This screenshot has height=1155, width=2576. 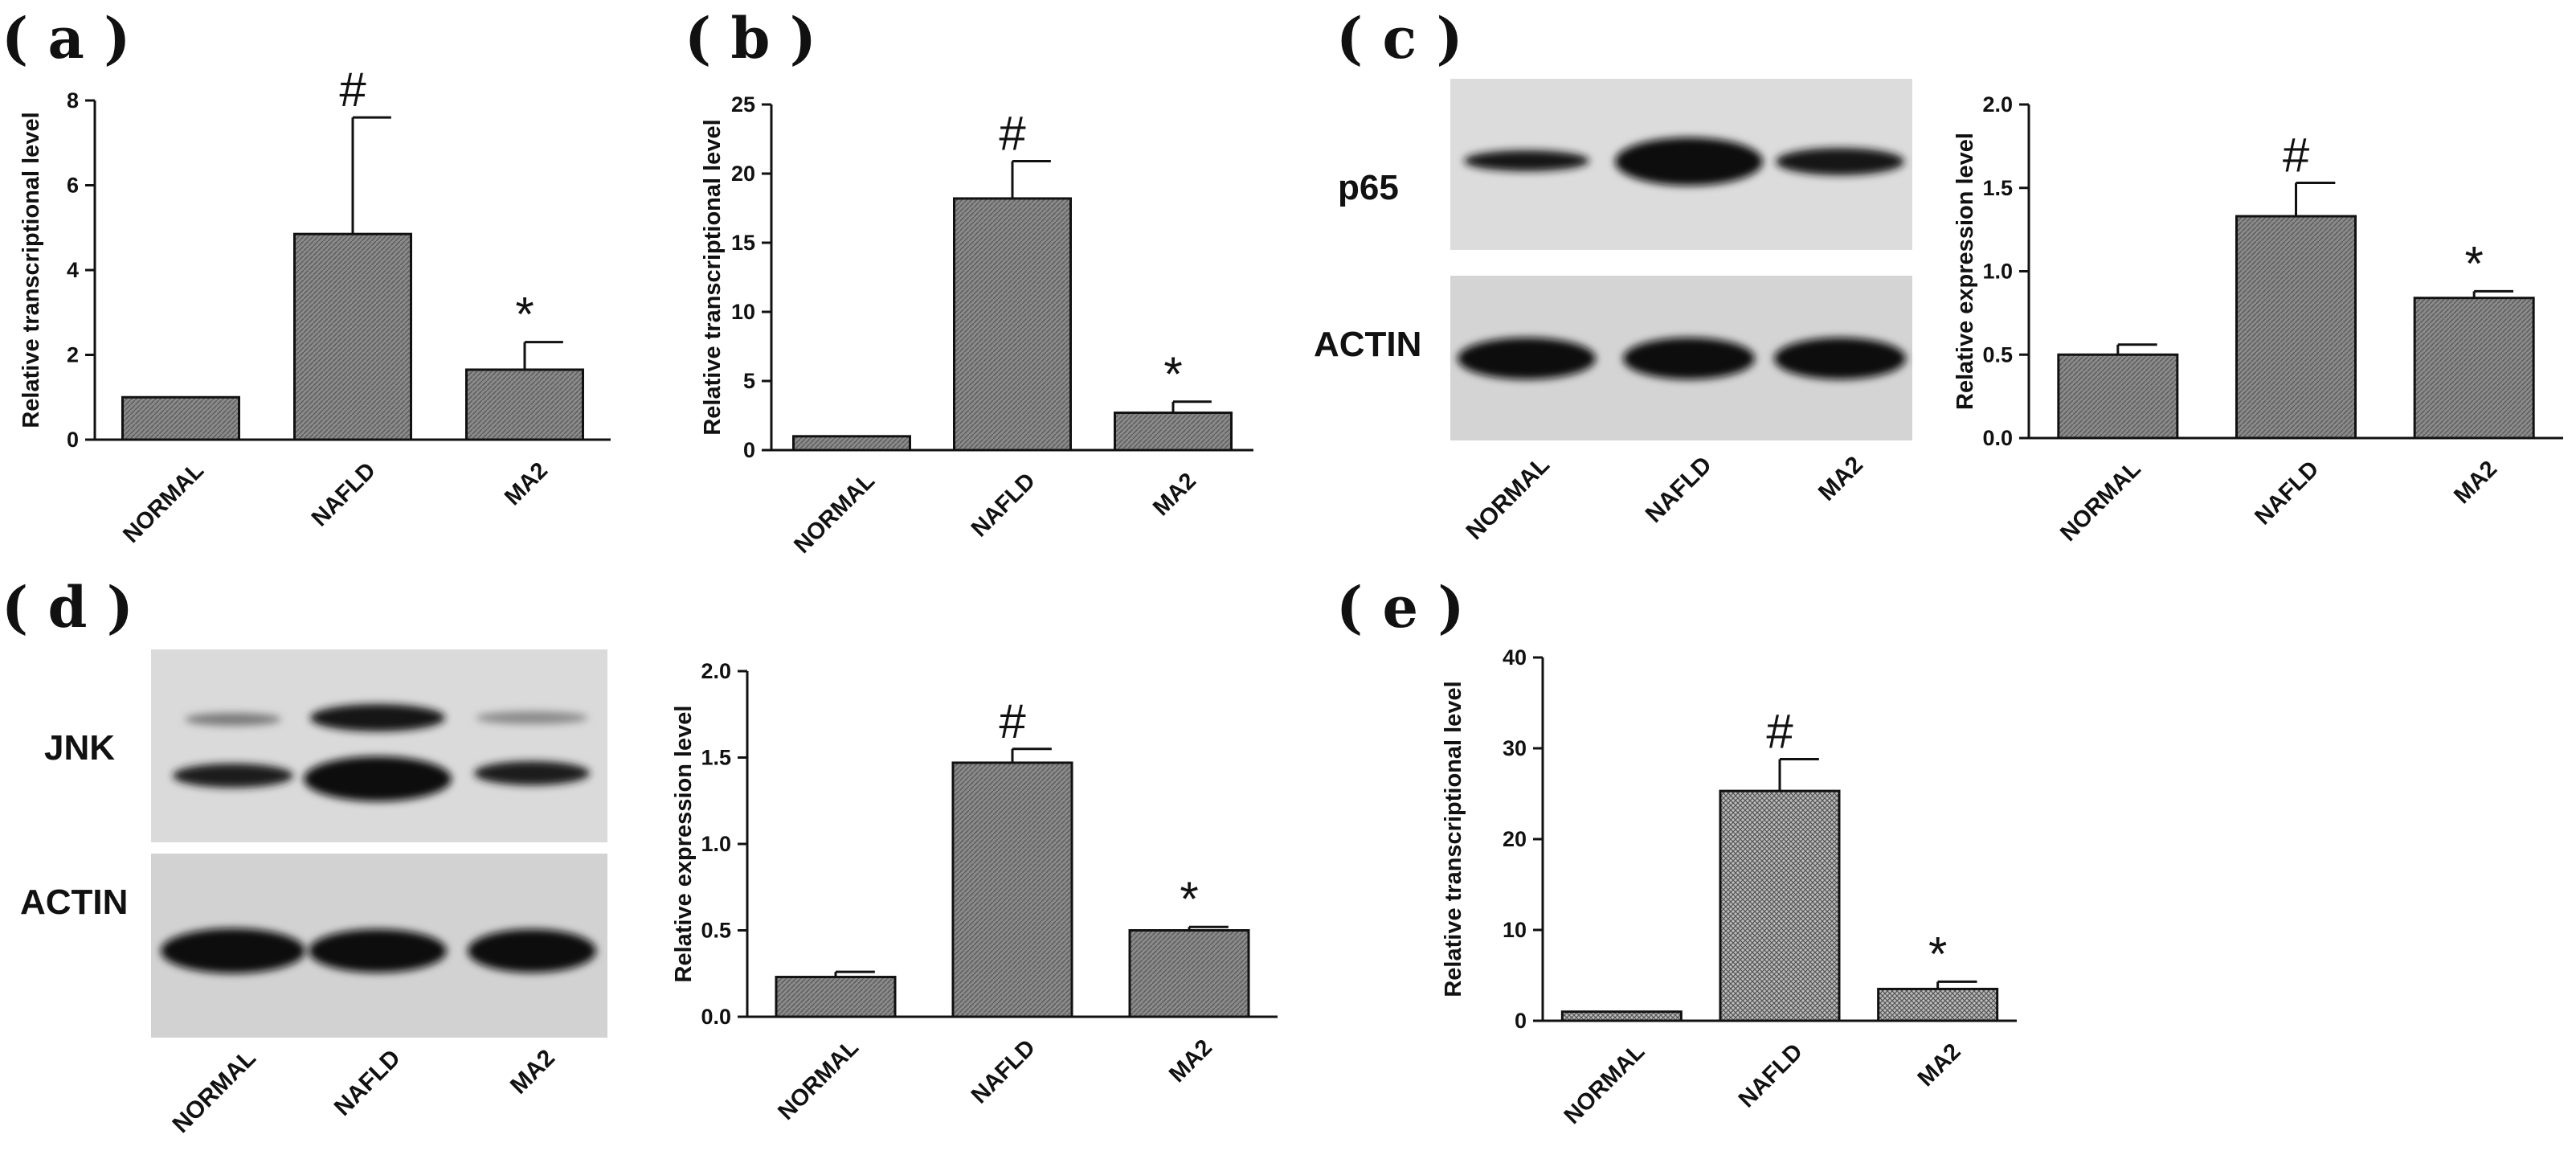 What do you see at coordinates (2100, 501) in the screenshot?
I see `x-category-label-c-normal: NORMAL` at bounding box center [2100, 501].